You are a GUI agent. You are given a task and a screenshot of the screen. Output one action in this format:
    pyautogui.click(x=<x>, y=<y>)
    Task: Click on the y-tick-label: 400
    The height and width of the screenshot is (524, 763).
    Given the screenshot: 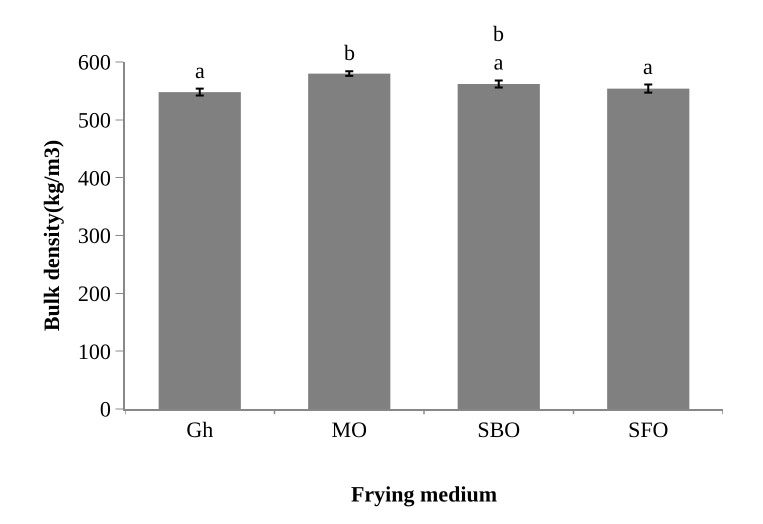 What is the action you would take?
    pyautogui.click(x=94, y=177)
    